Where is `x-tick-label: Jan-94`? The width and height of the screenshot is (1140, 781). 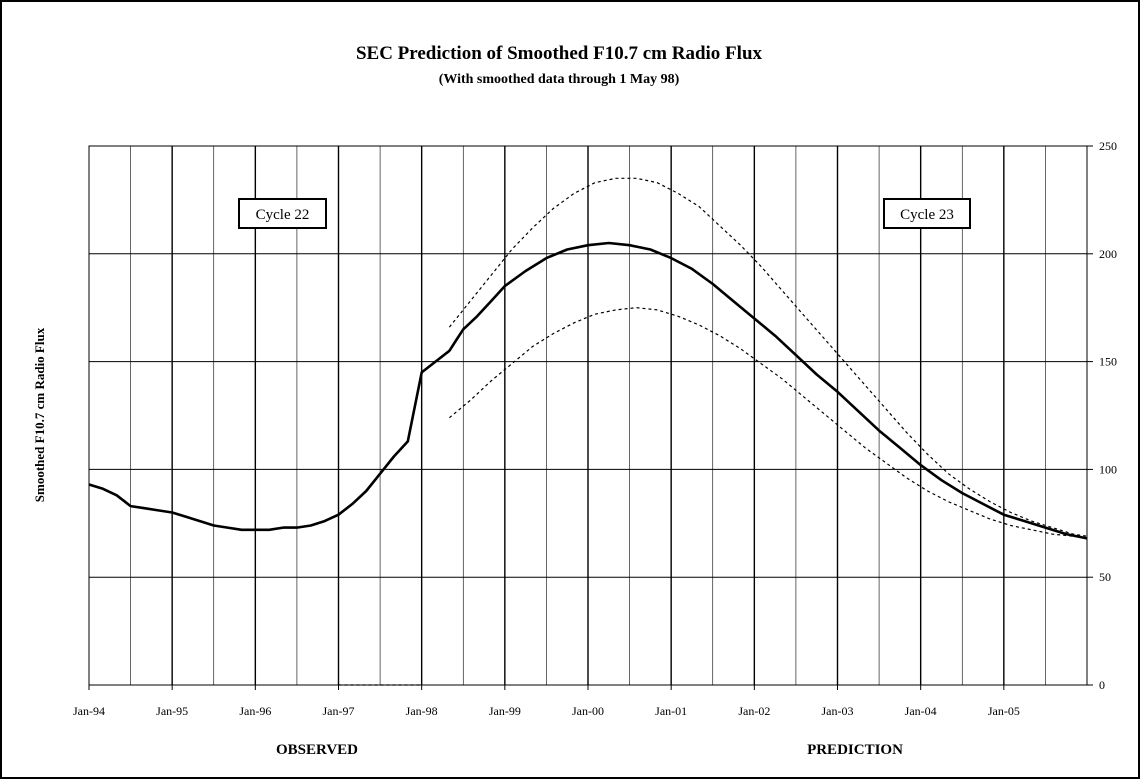
x-tick-label: Jan-94 is located at coordinates (89, 711).